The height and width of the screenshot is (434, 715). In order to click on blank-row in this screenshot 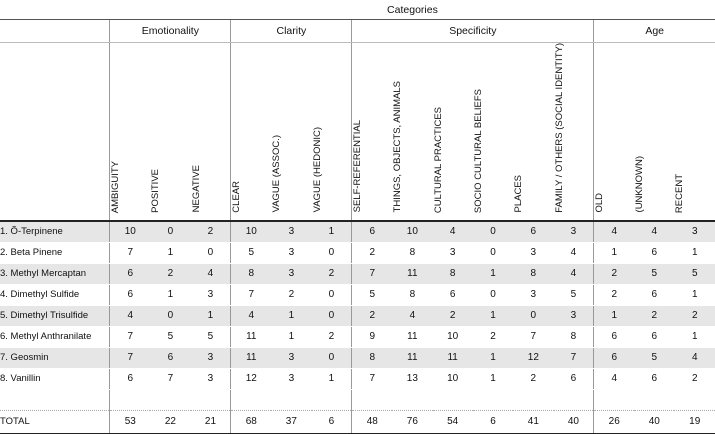, I will do `click(357, 399)`.